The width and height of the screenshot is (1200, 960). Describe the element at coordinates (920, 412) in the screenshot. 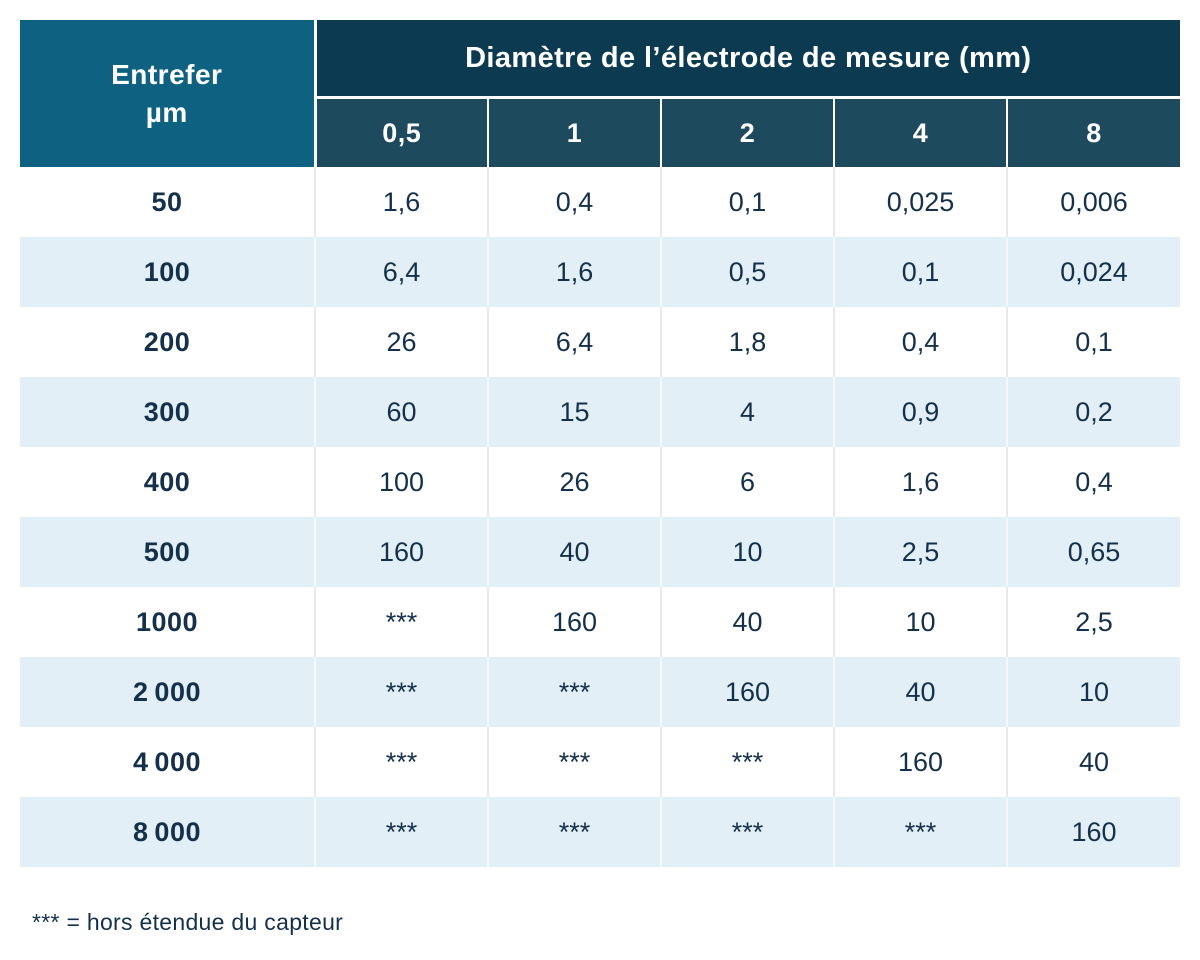

I see `cell-value: 0,9` at that location.